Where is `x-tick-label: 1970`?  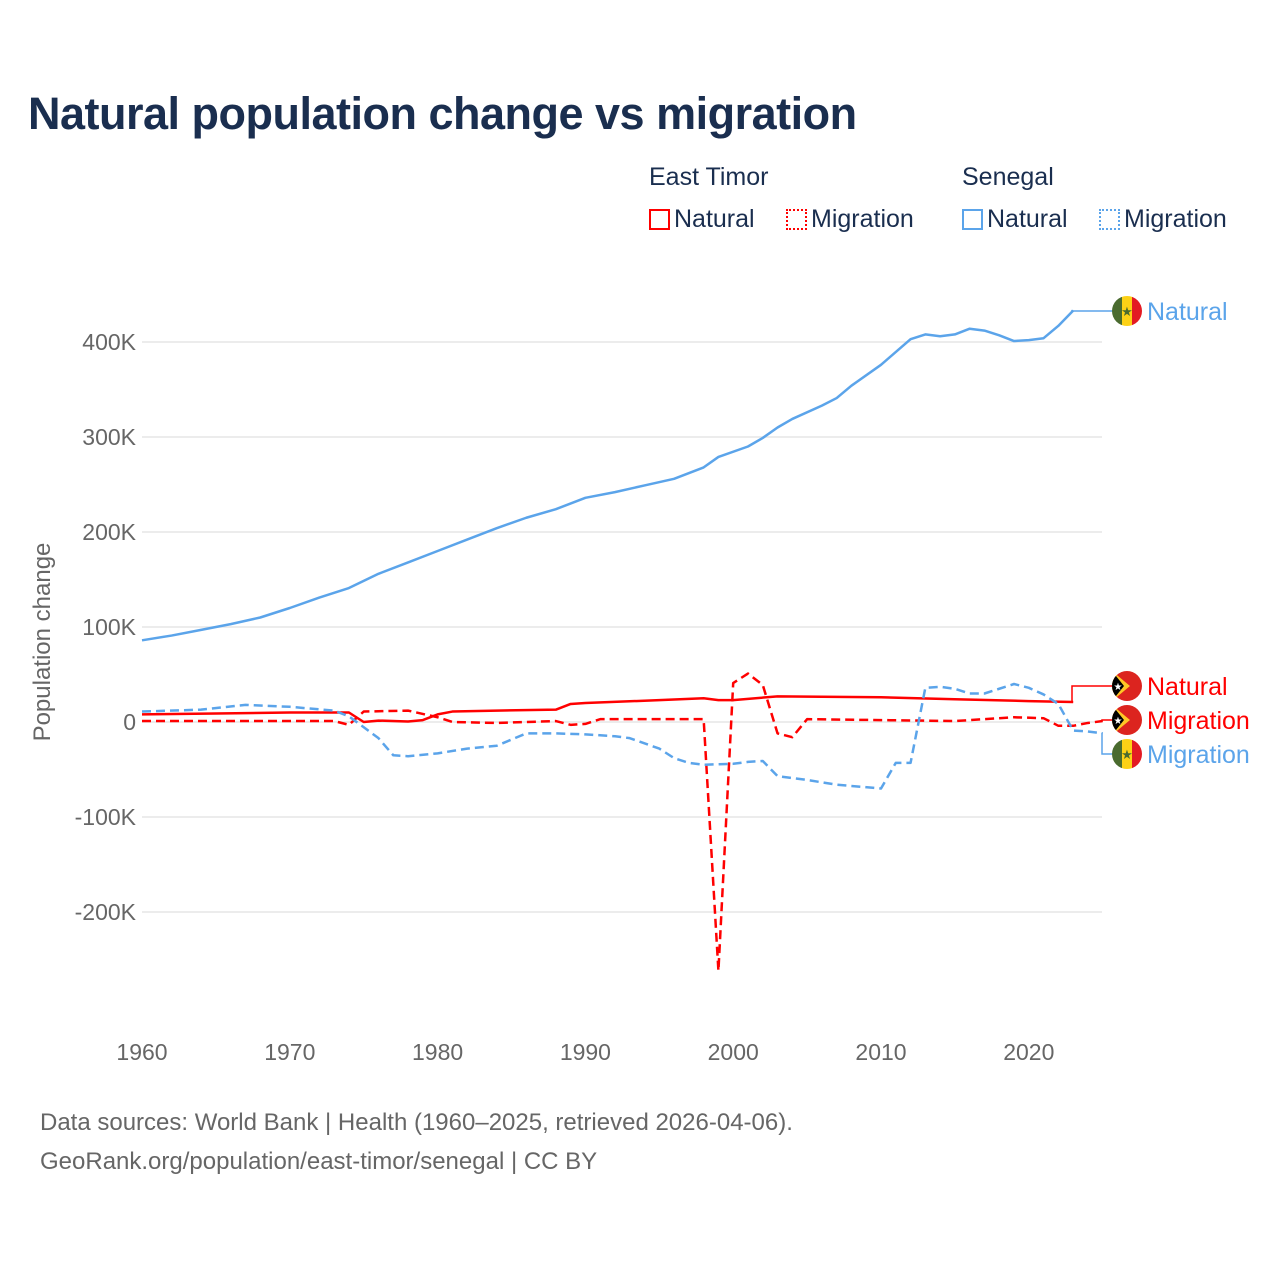
x-tick-label: 1970 is located at coordinates (289, 1052).